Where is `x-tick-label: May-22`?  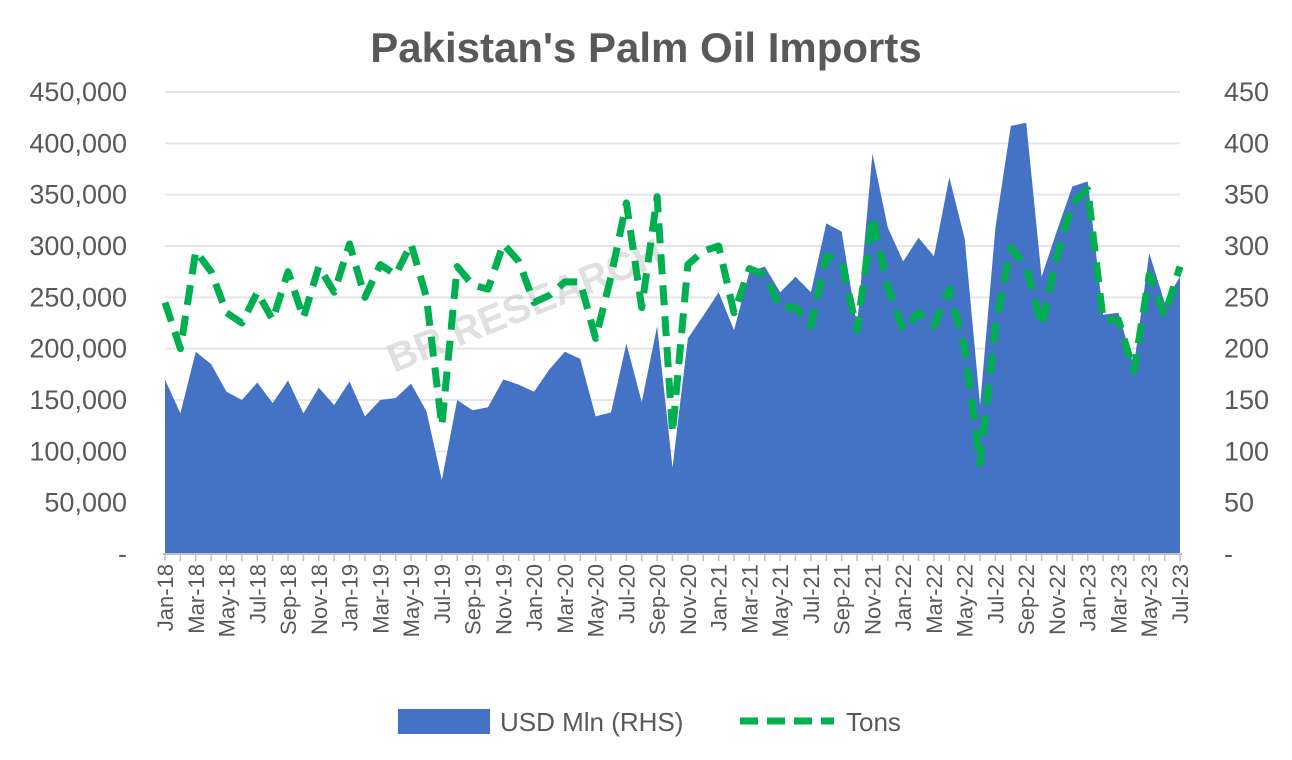 x-tick-label: May-22 is located at coordinates (965, 600).